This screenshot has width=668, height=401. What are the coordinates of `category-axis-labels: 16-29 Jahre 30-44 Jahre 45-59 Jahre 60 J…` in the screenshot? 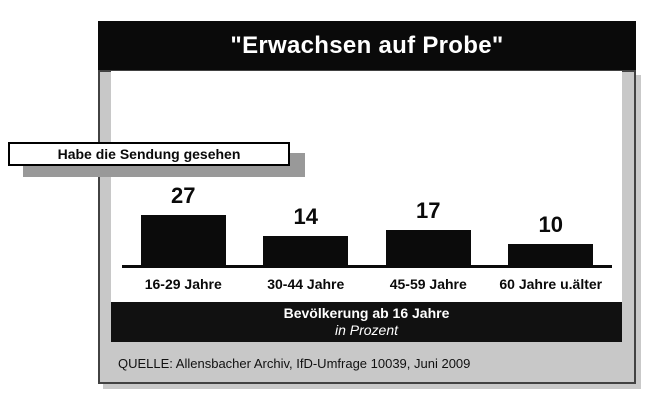 It's located at (367, 284).